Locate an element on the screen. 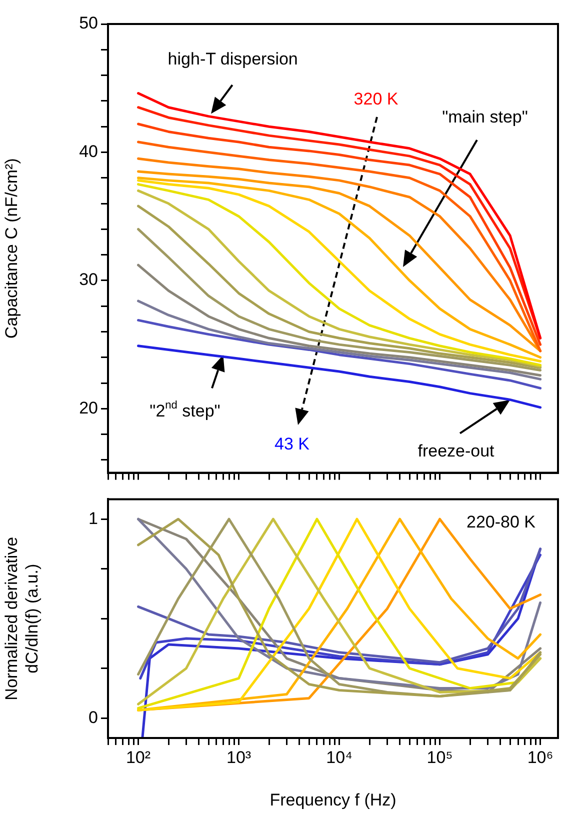 This screenshot has height=813, width=569. annotation: 320 K is located at coordinates (376, 99).